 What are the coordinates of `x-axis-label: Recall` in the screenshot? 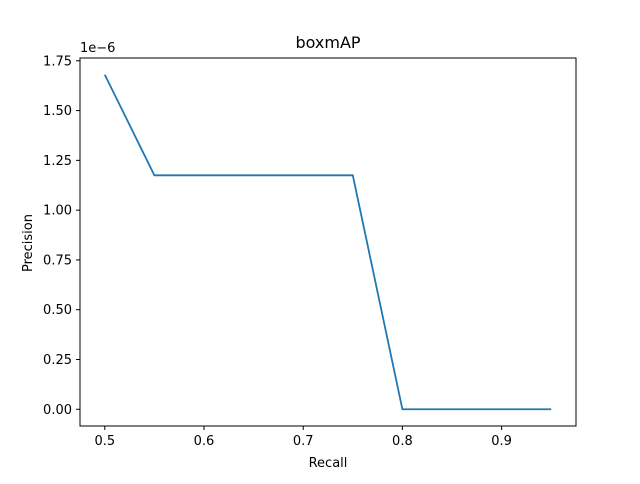 It's located at (328, 463).